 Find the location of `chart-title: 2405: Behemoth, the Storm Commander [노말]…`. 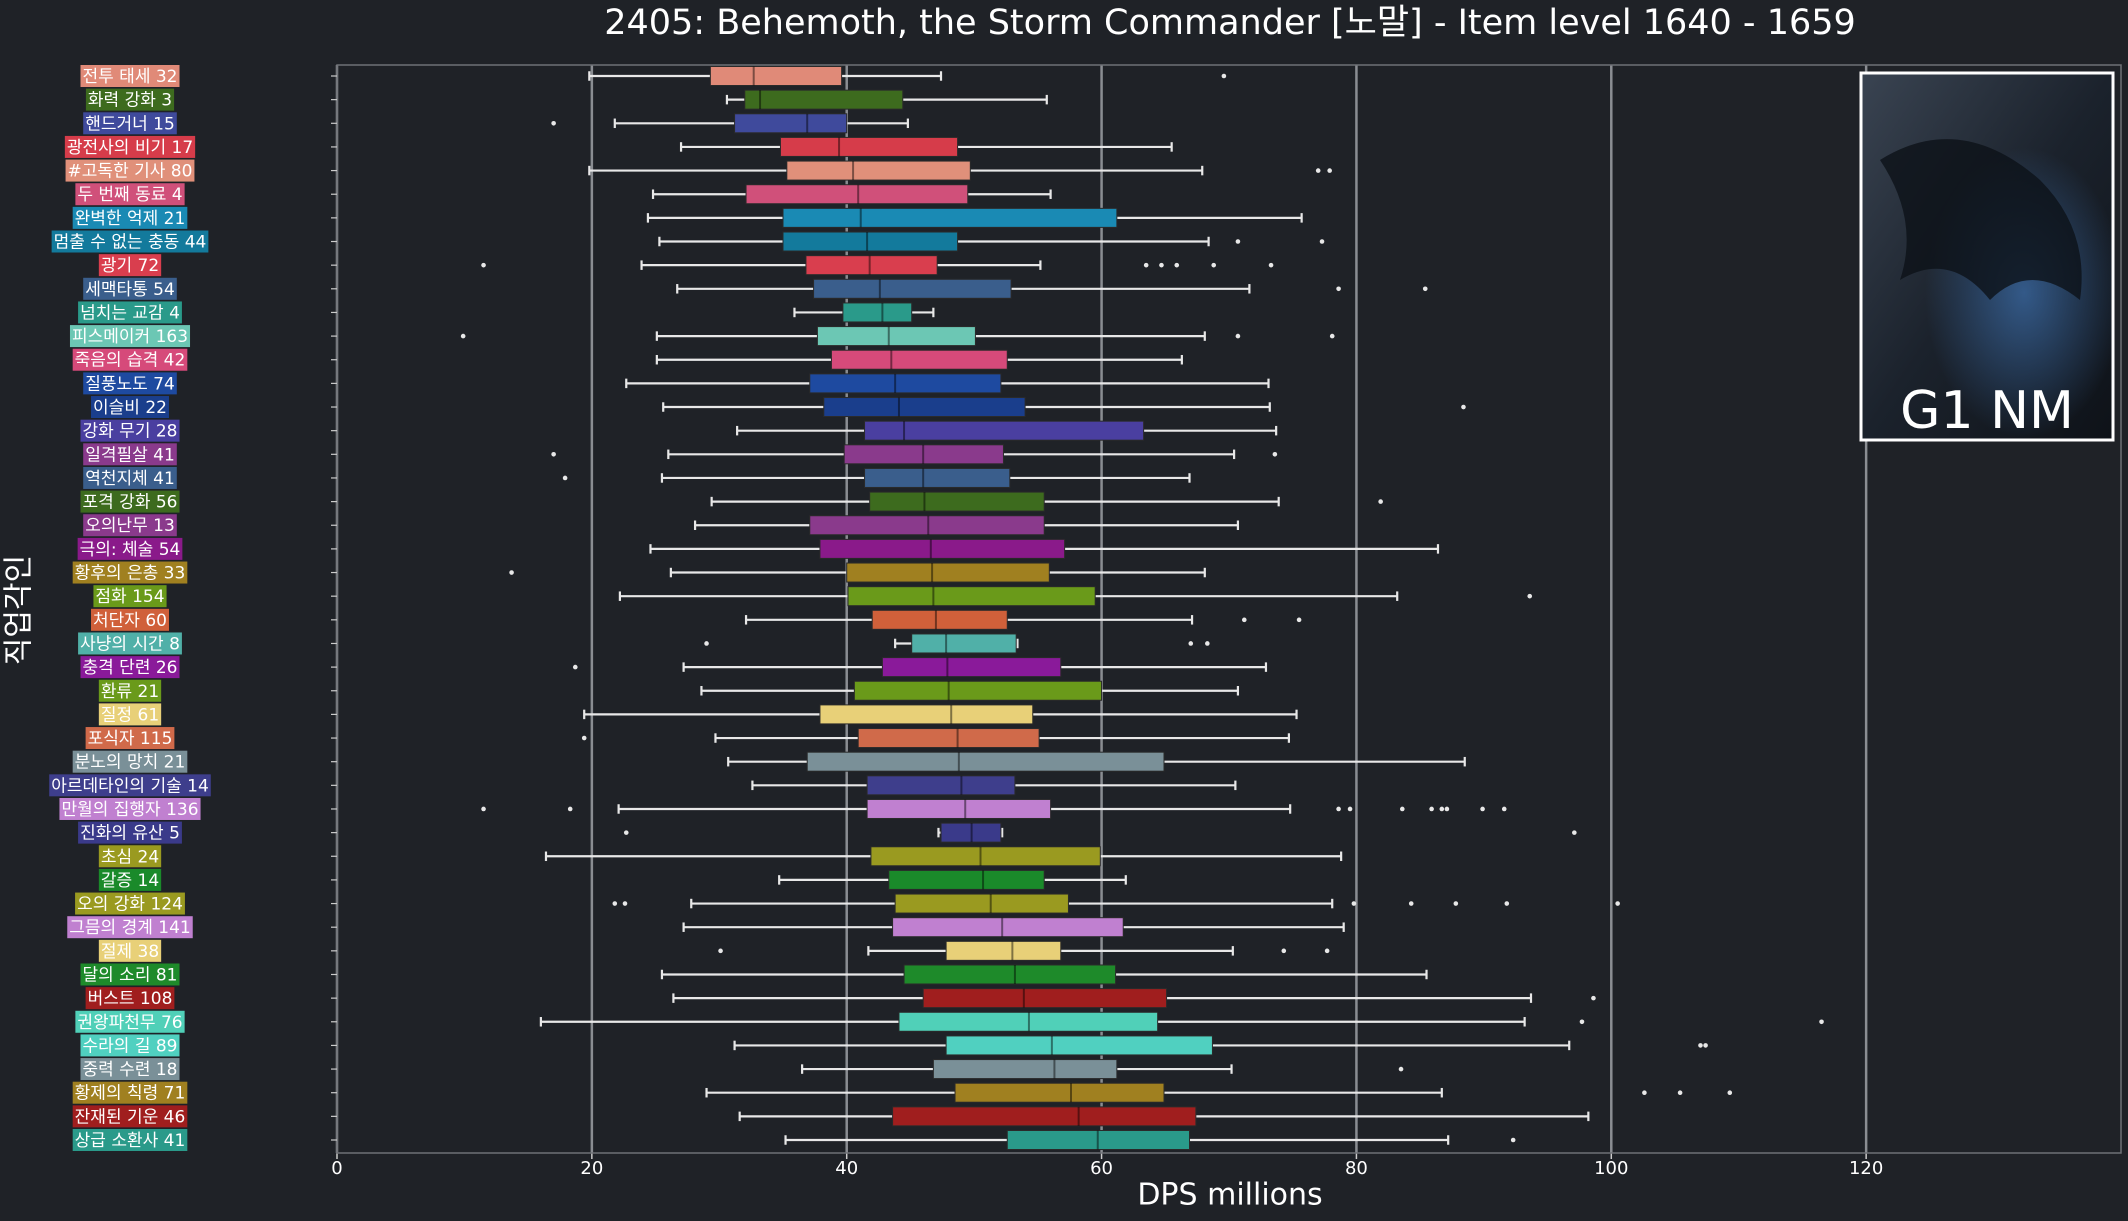

chart-title: 2405: Behemoth, the Storm Commander [노말]… is located at coordinates (1230, 23).